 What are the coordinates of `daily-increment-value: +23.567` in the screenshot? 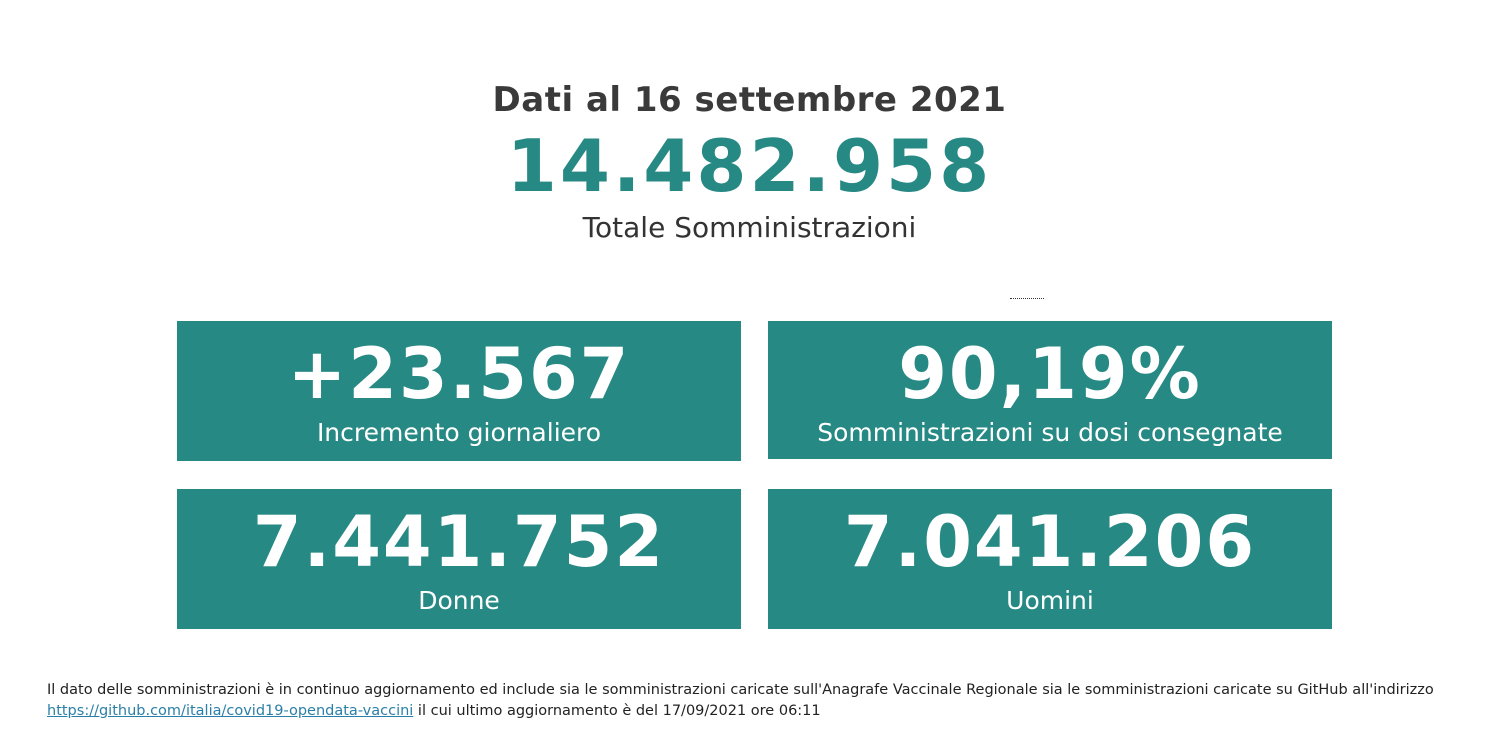 It's located at (459, 374).